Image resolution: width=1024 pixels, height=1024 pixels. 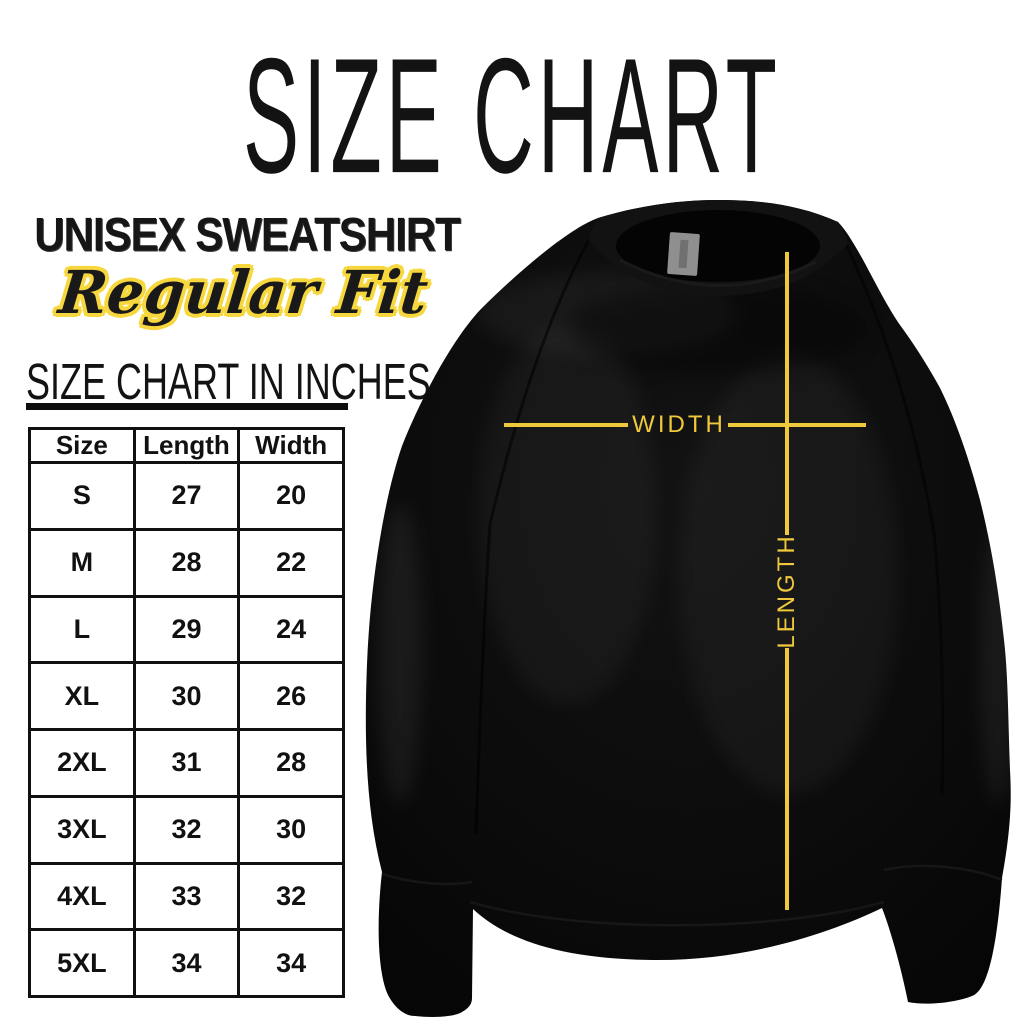 I want to click on length-cell: 29, so click(x=186, y=629).